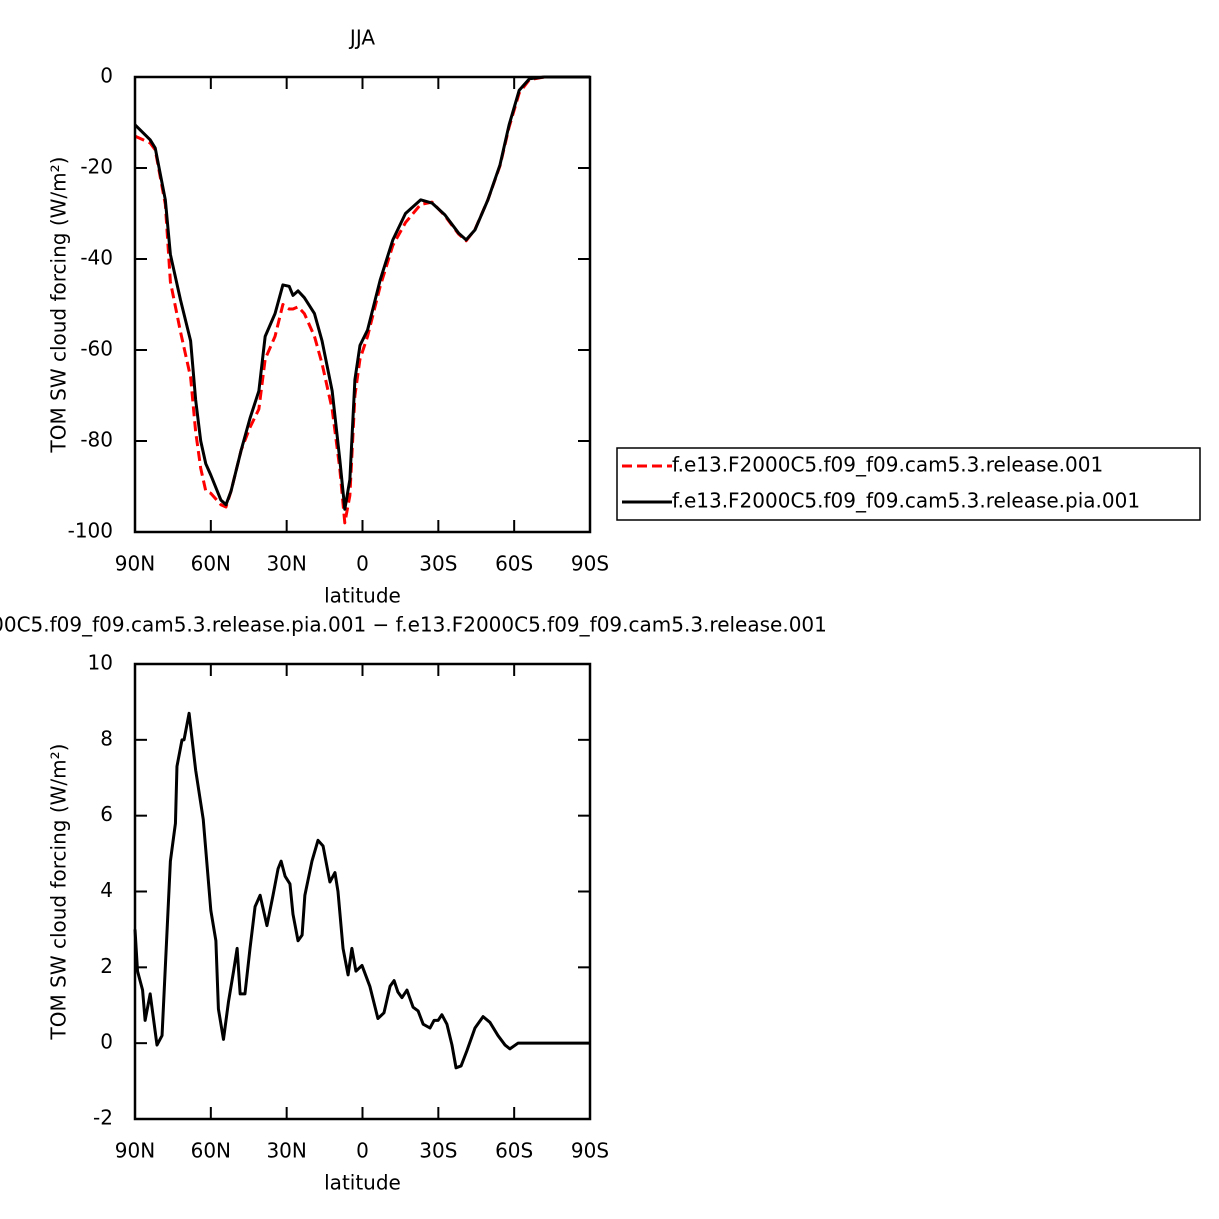 This screenshot has width=1219, height=1219. Describe the element at coordinates (361, 38) in the screenshot. I see `chart-title: JJA` at that location.